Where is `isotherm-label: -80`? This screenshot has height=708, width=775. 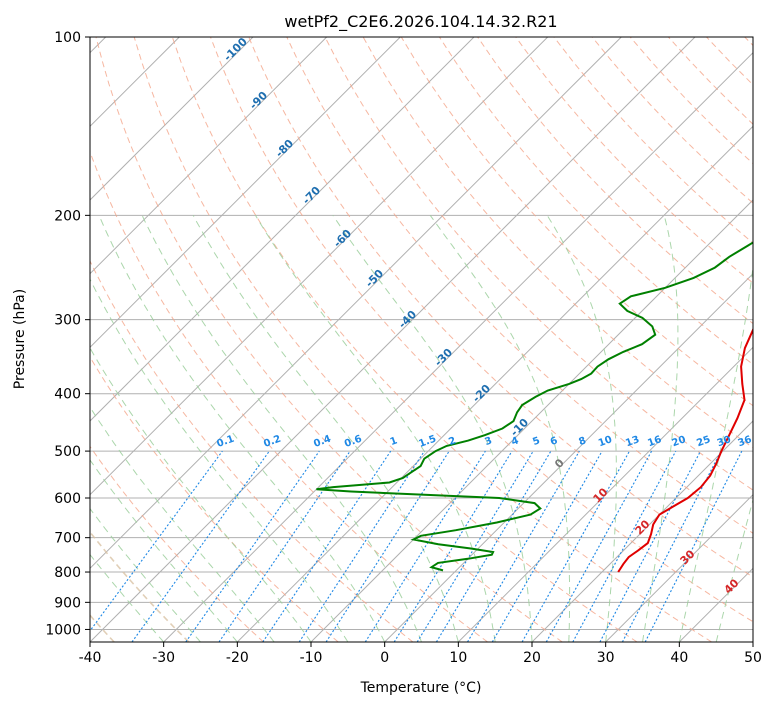 isotherm-label: -80 is located at coordinates (284, 148).